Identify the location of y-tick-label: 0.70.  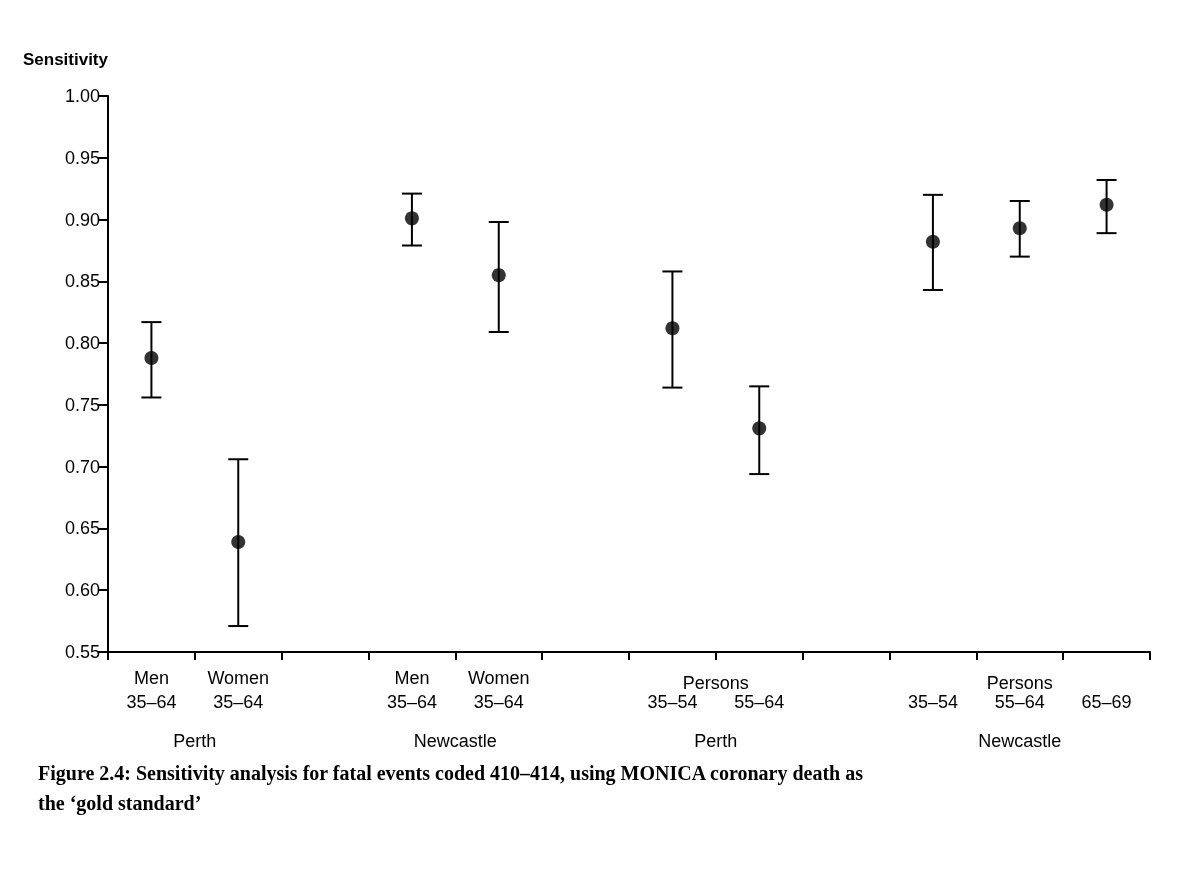
(82, 466).